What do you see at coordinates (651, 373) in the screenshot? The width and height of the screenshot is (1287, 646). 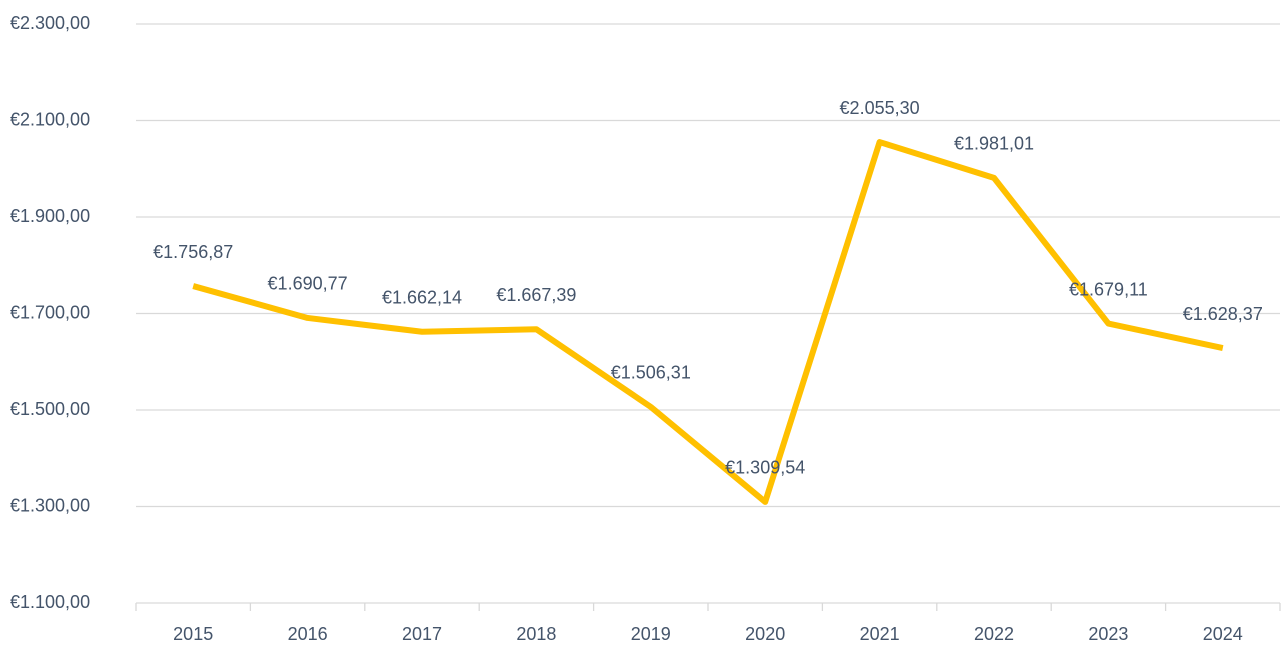 I see `data-label: €1.506,31` at bounding box center [651, 373].